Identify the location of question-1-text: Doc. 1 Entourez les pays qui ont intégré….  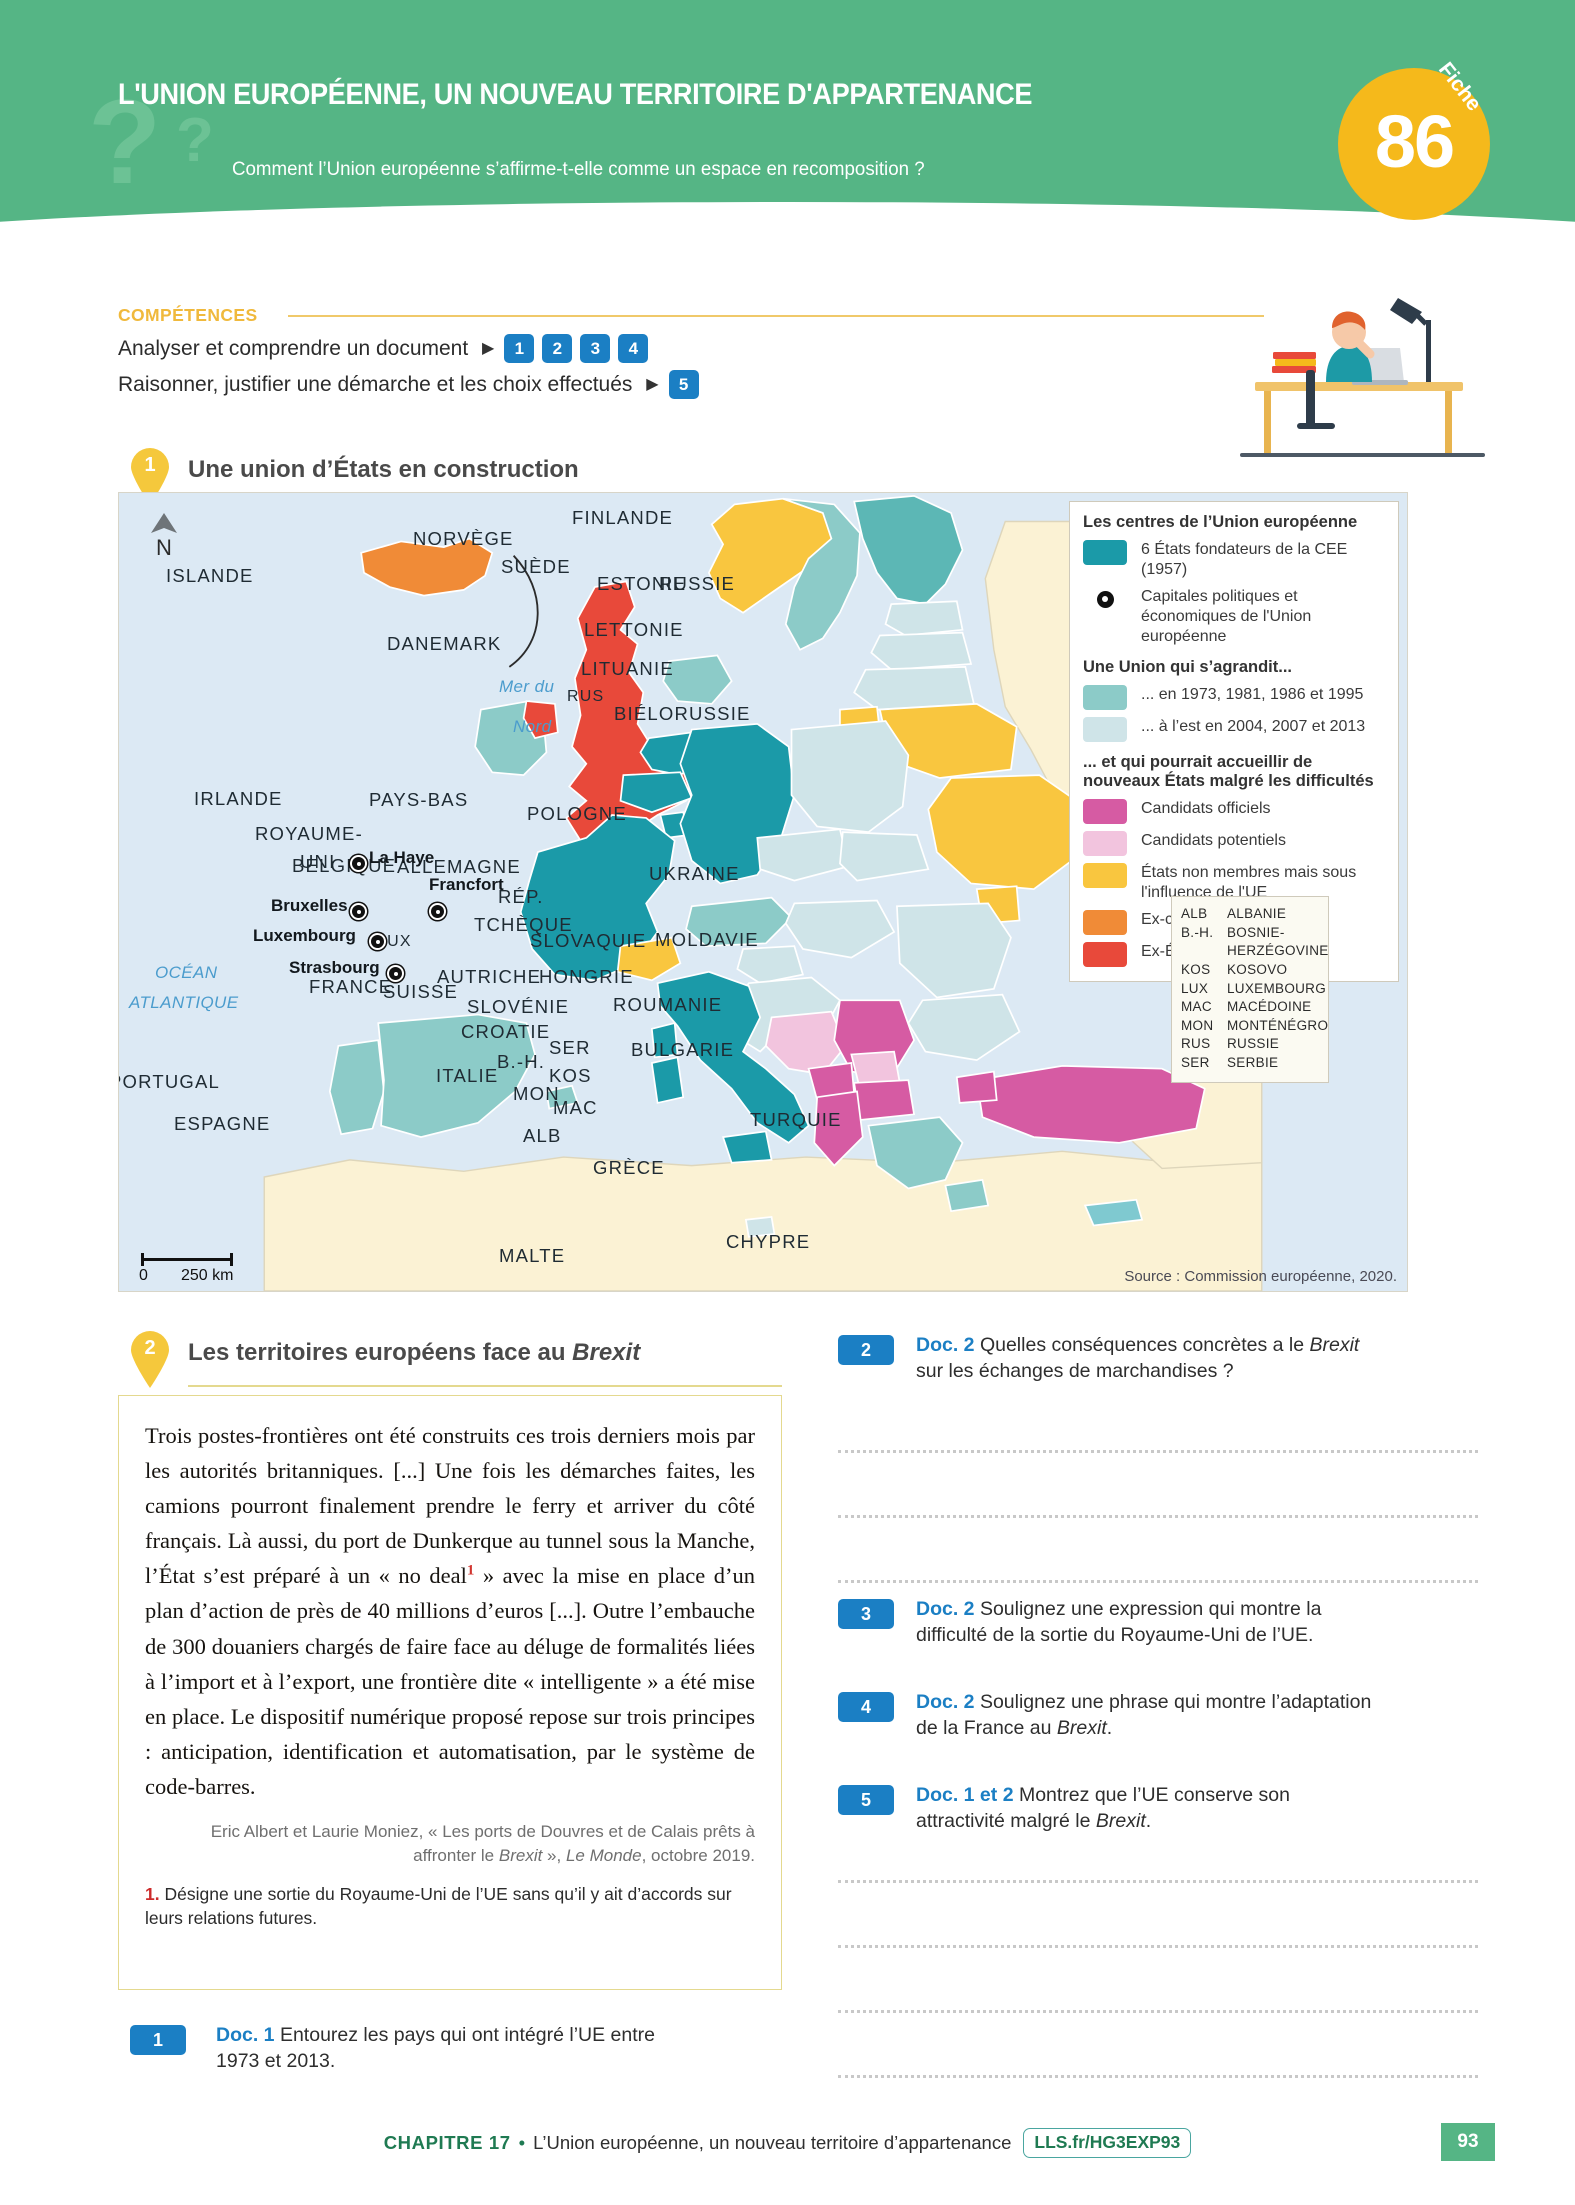
(451, 2048).